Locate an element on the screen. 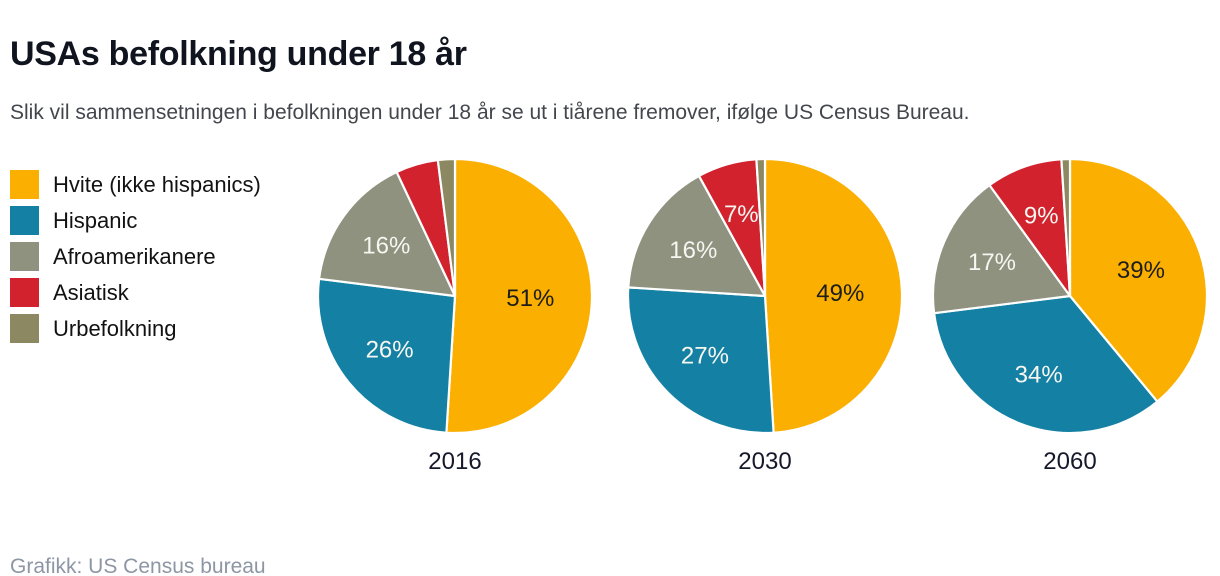  pie-chart-2030: 49% 27% 16% 7% 2030 is located at coordinates (765, 321).